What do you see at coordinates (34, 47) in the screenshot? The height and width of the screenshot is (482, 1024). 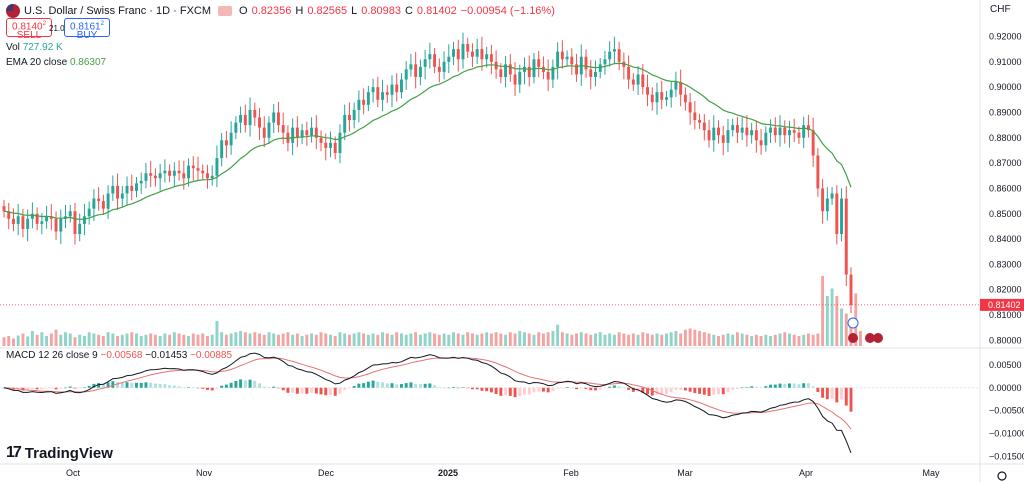 I see `volume-legend: Vol 727.92 K` at bounding box center [34, 47].